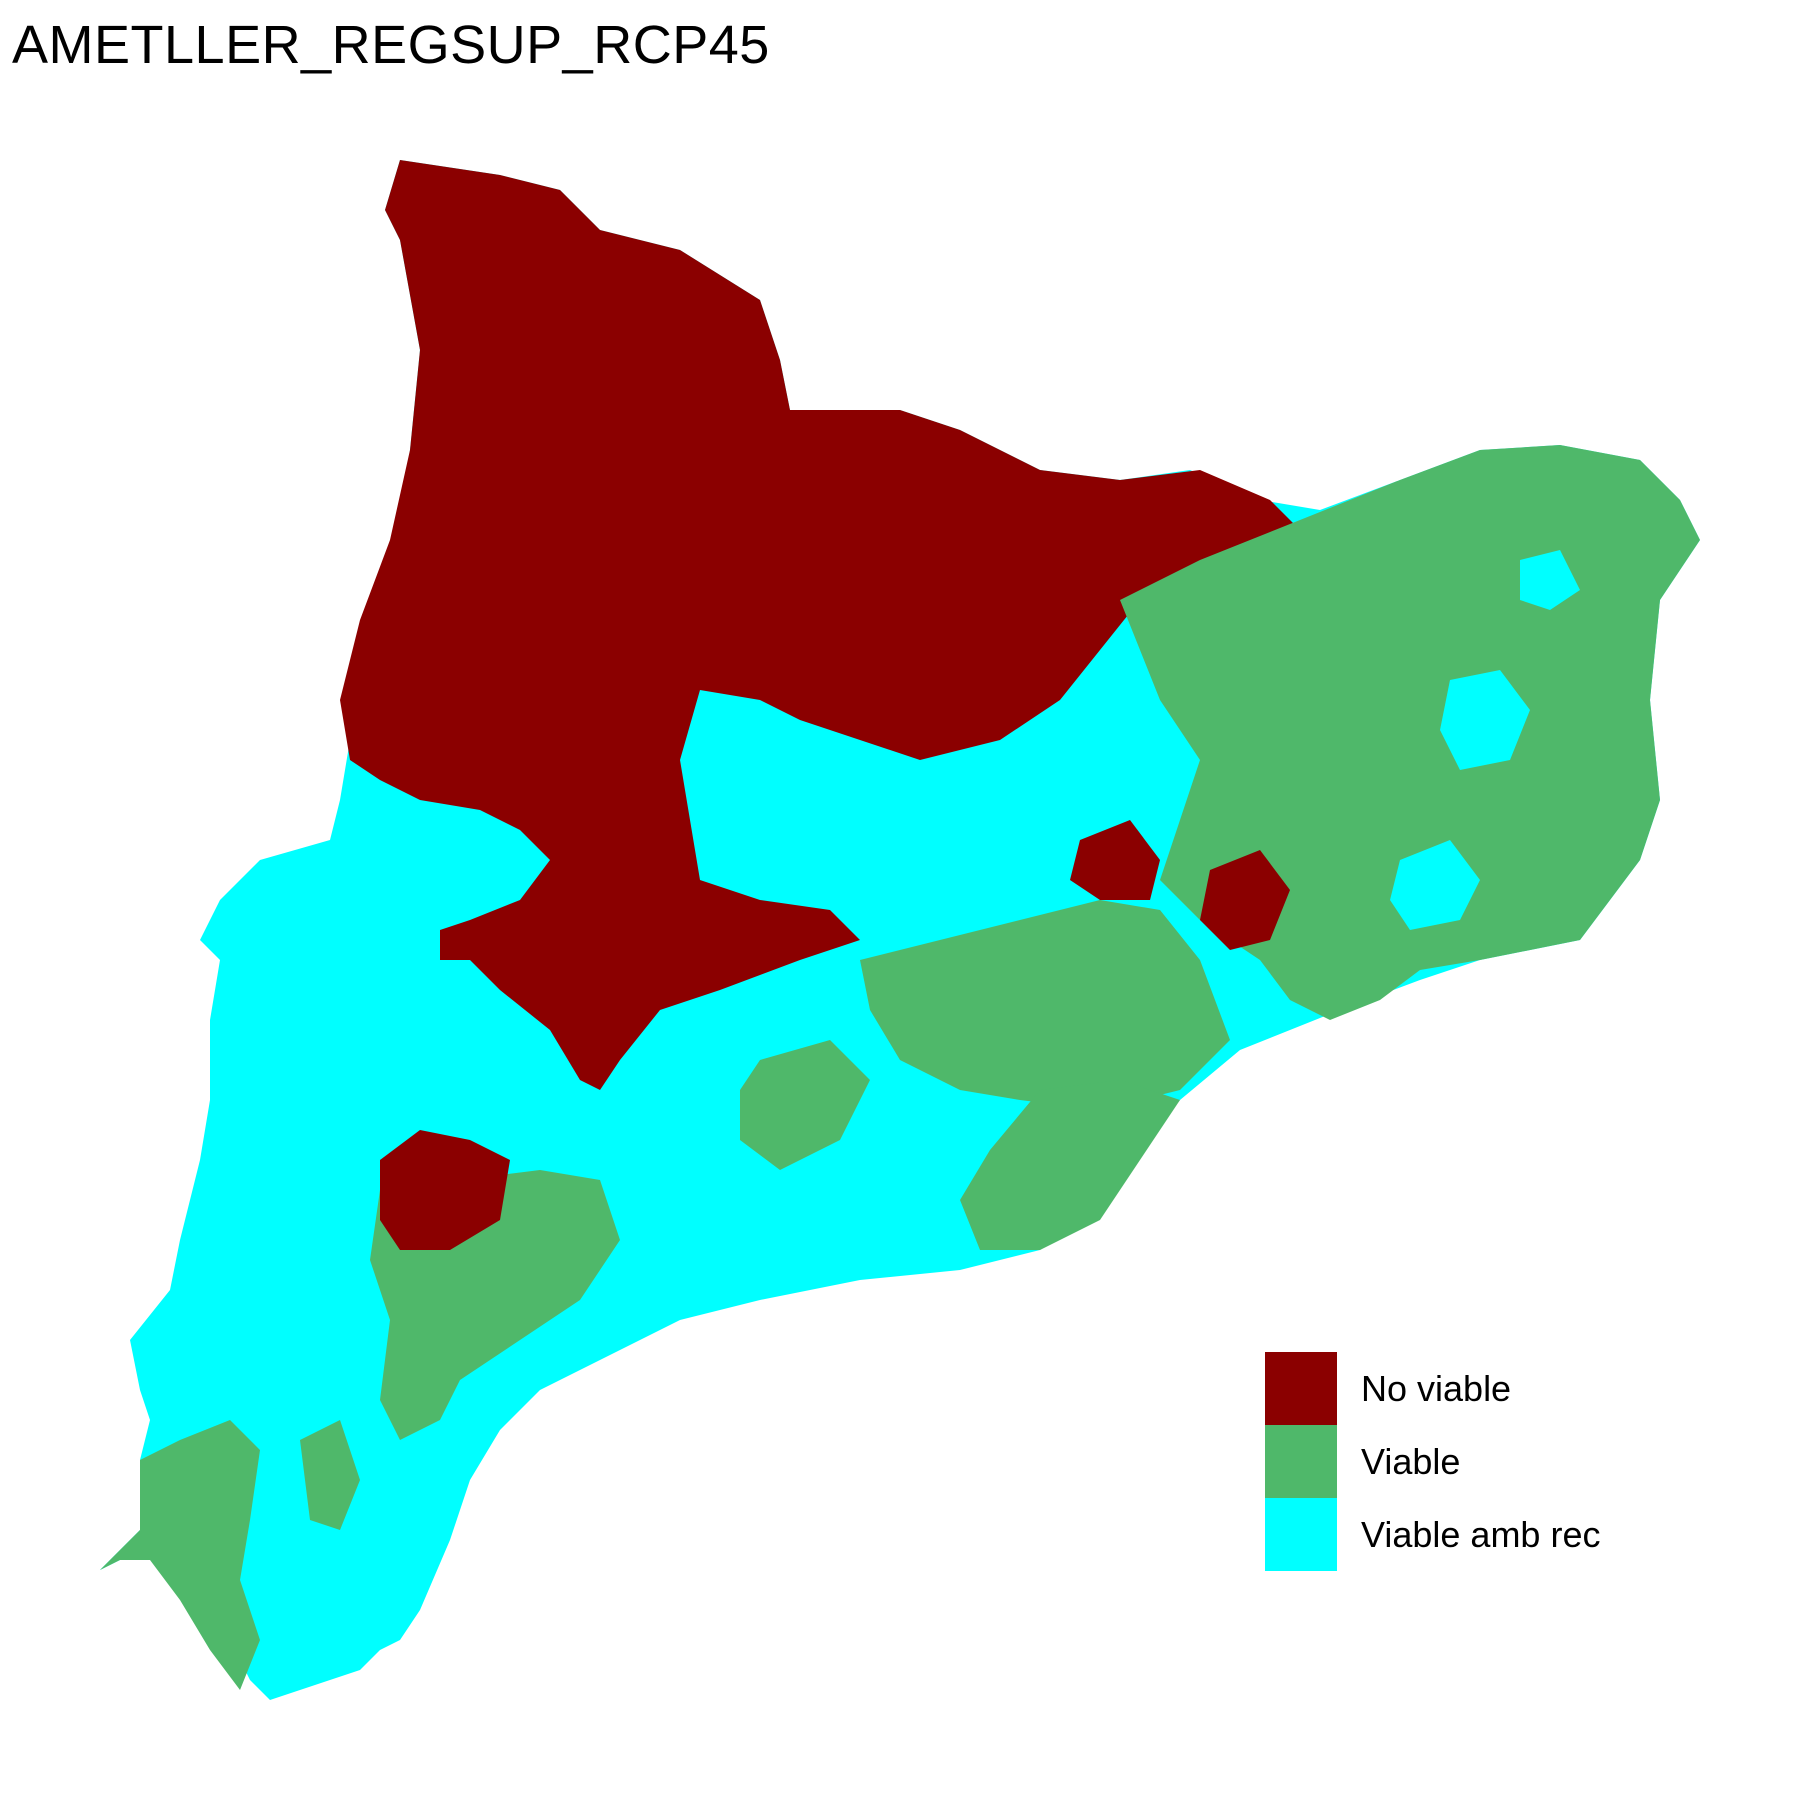  Describe the element at coordinates (1045, 1005) in the screenshot. I see `region-viable-central` at that location.